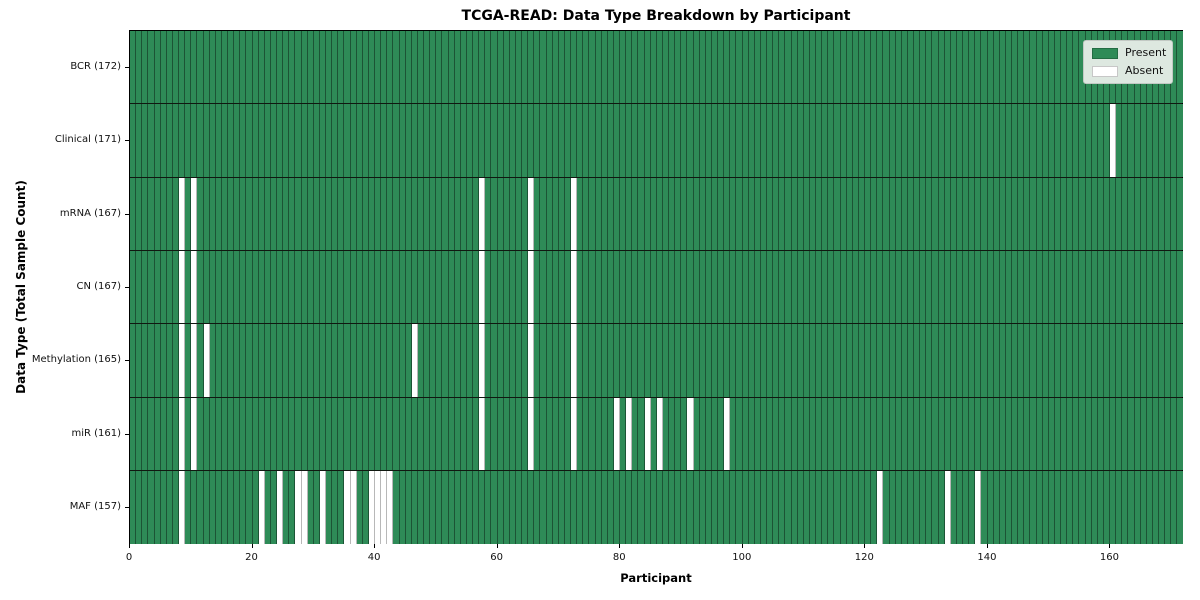 This screenshot has width=1200, height=600. What do you see at coordinates (656, 578) in the screenshot?
I see `x-axis-label: Participant` at bounding box center [656, 578].